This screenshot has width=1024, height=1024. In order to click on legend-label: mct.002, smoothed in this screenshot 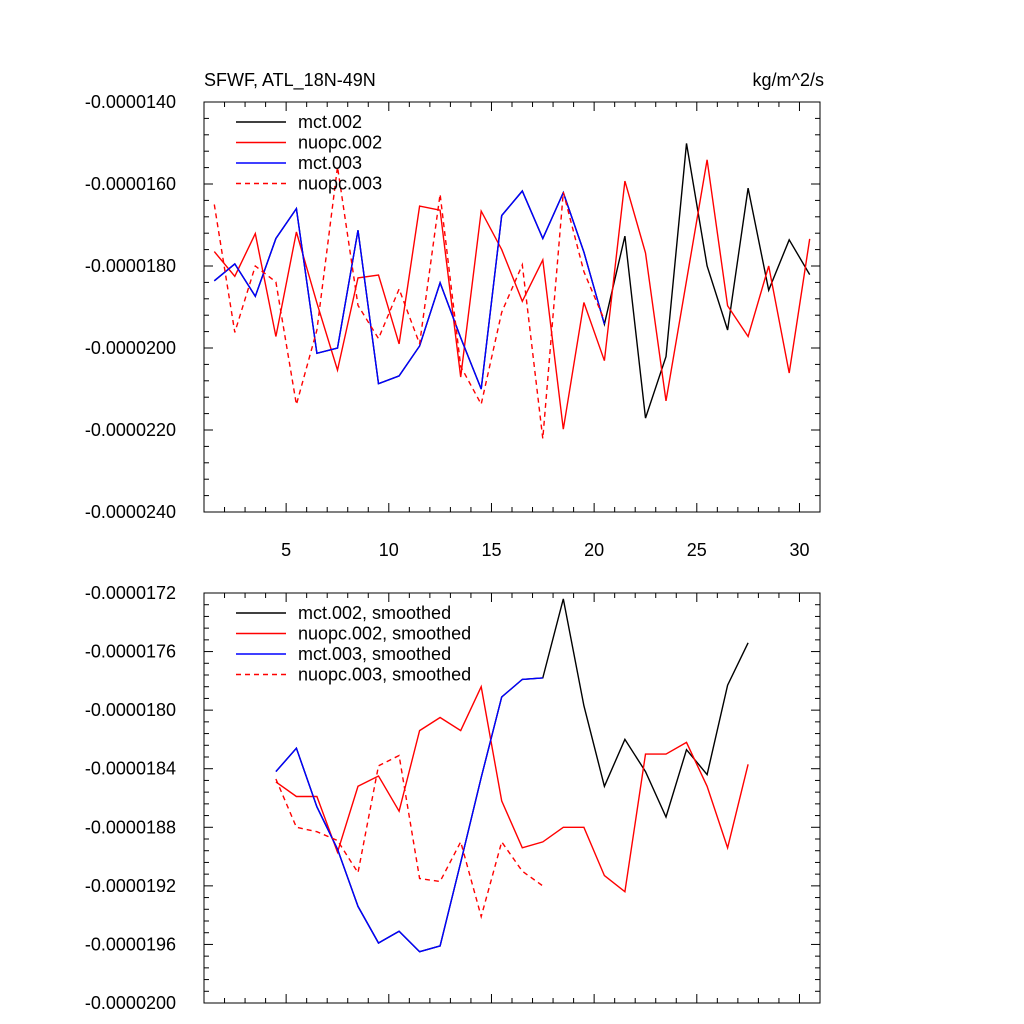, I will do `click(374, 613)`.